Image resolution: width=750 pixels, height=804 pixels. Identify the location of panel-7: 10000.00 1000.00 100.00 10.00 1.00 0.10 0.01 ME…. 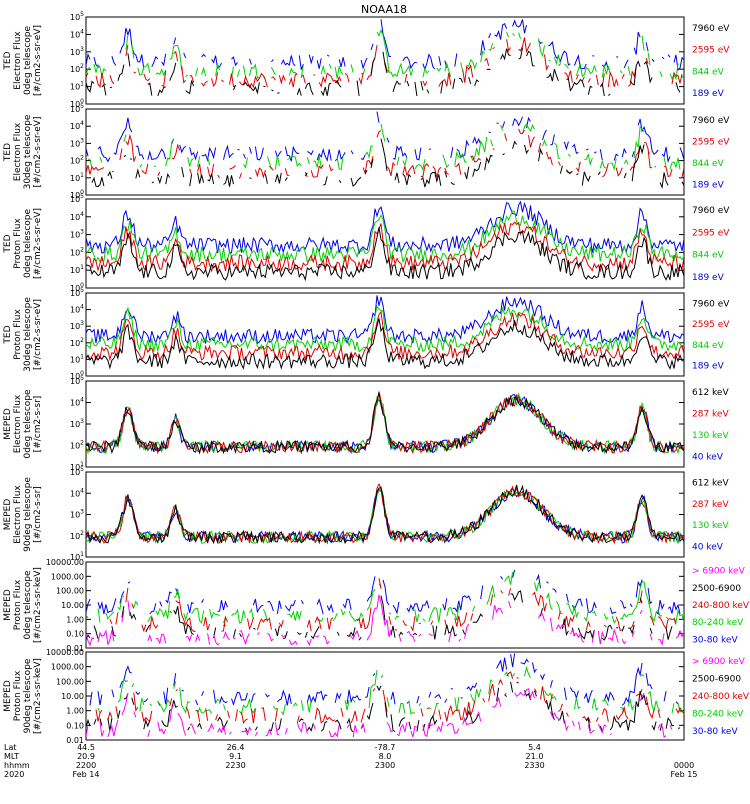
(376, 605).